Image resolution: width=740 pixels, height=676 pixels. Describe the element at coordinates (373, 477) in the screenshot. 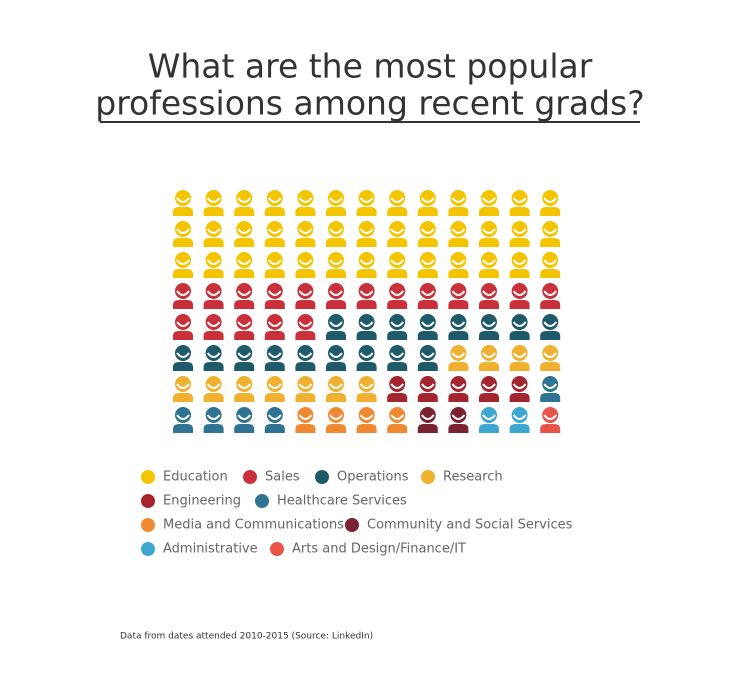

I see `legend-label: Operations` at that location.